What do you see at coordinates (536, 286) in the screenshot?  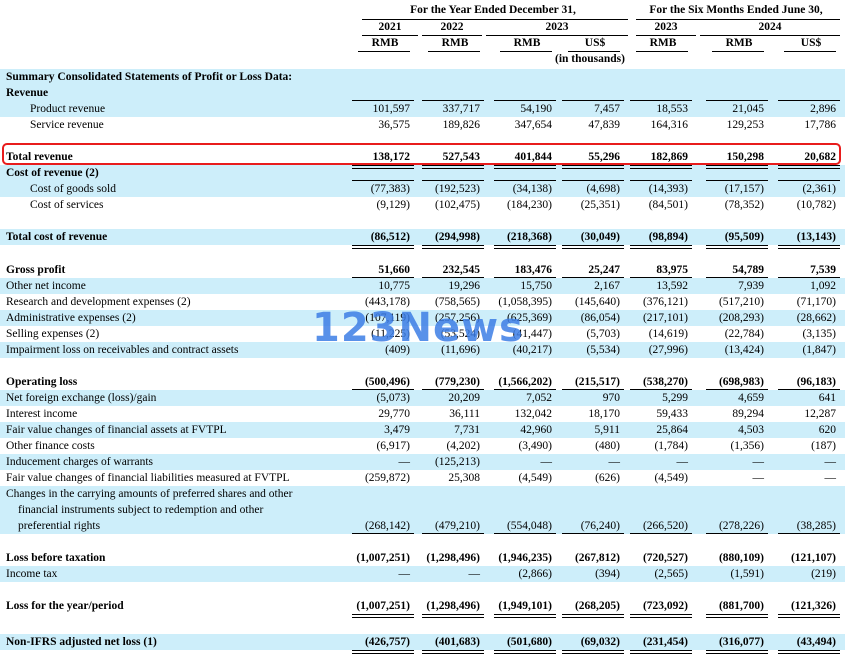 I see `value-cell: 15,750` at bounding box center [536, 286].